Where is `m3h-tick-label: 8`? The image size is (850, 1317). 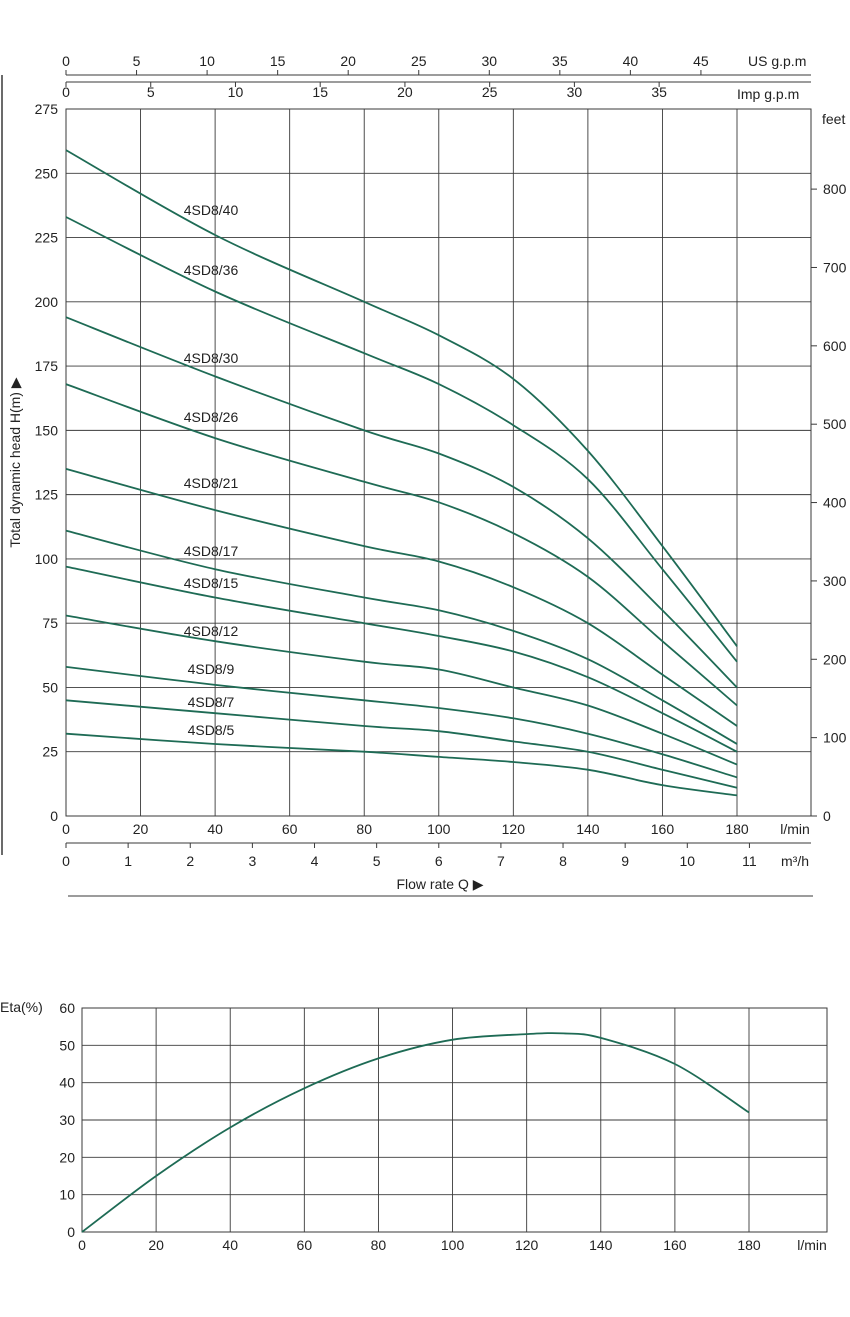 m3h-tick-label: 8 is located at coordinates (563, 861).